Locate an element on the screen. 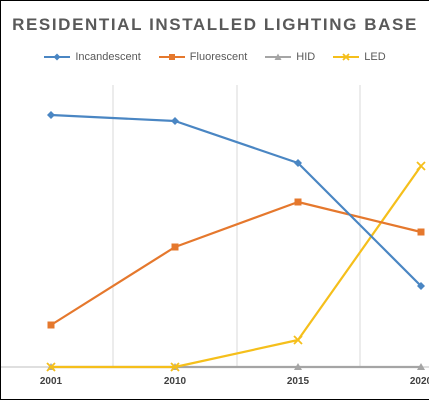 The height and width of the screenshot is (400, 430). legend-label-hid: HID is located at coordinates (306, 57).